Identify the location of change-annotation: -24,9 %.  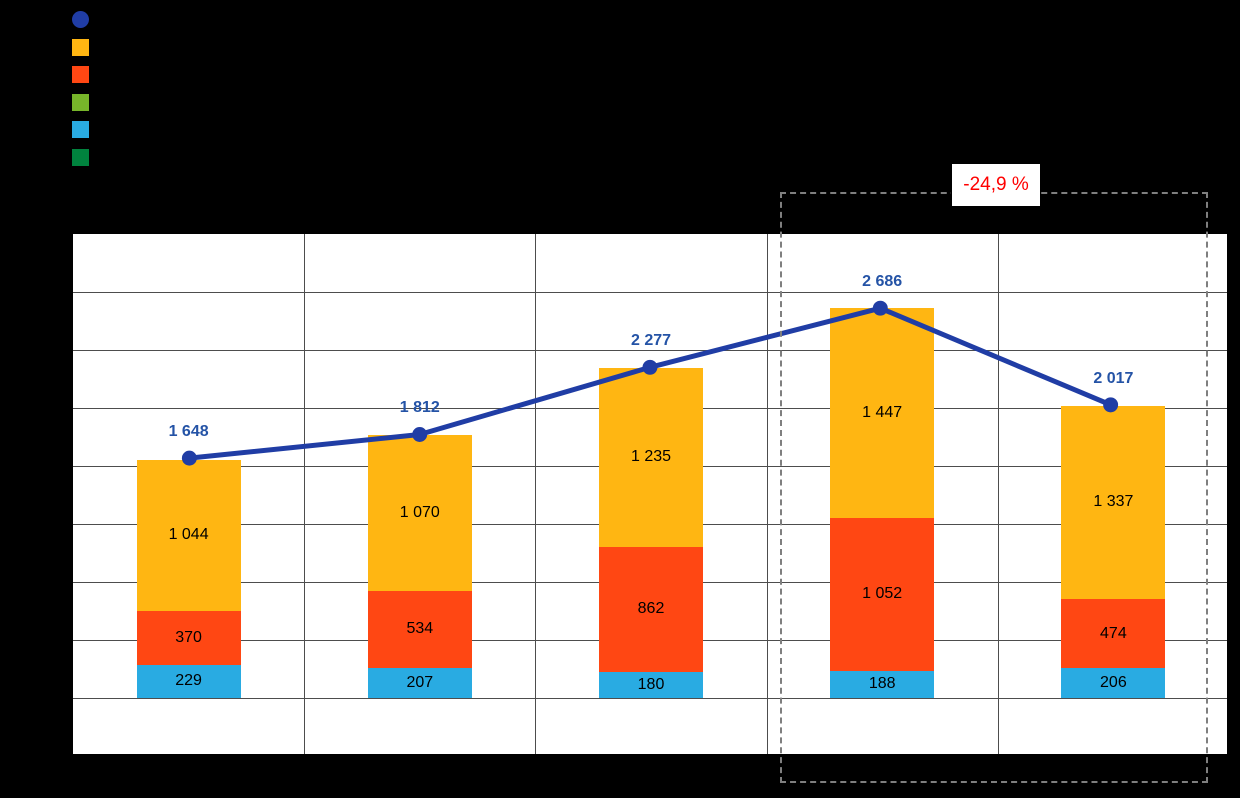
(996, 185).